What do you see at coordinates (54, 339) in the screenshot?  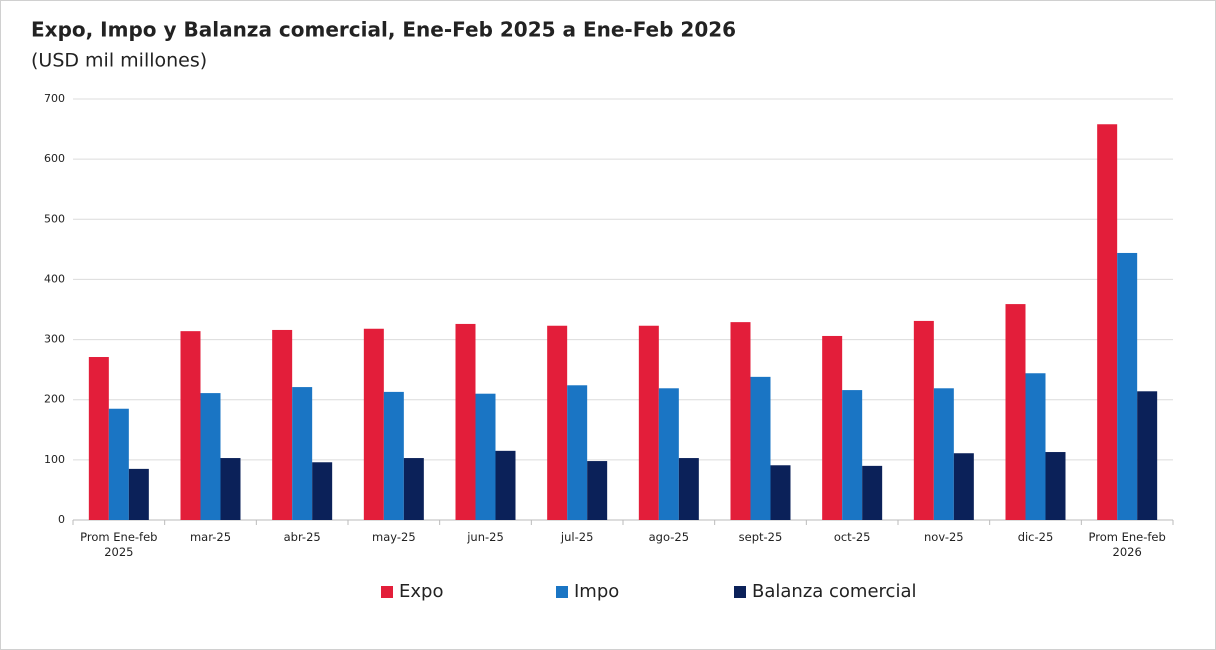 I see `y-tick-label: 300` at bounding box center [54, 339].